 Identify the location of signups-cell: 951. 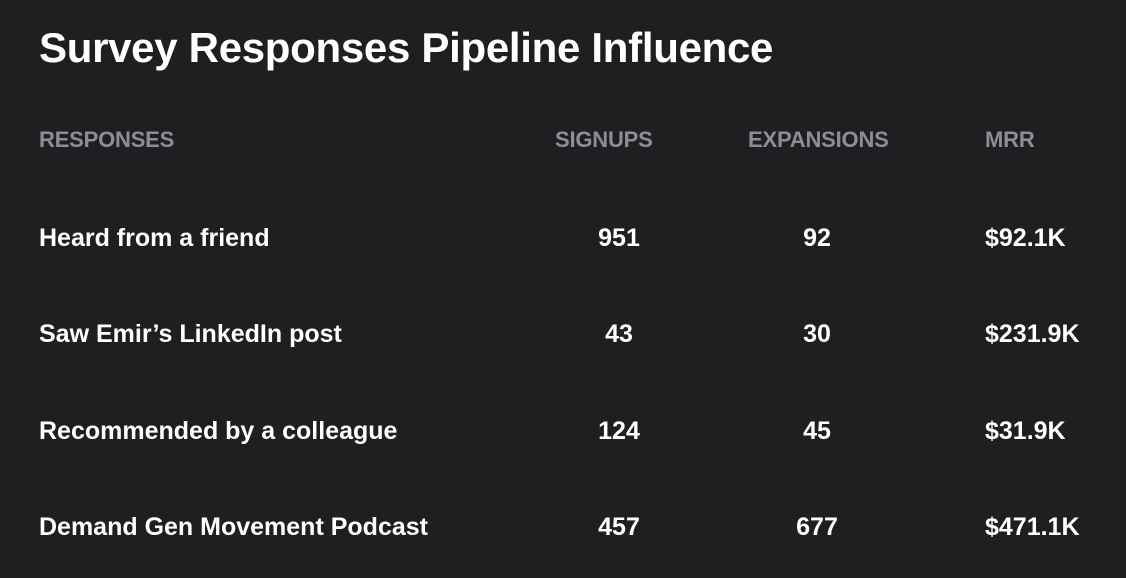
(619, 238).